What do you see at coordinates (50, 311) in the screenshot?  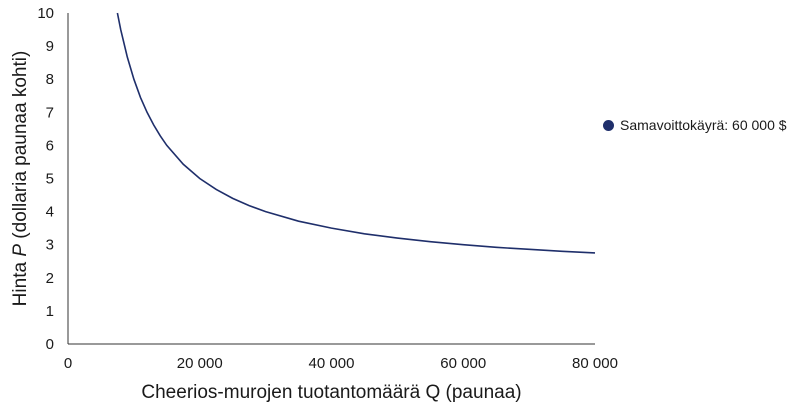 I see `y-tick-label: 1` at bounding box center [50, 311].